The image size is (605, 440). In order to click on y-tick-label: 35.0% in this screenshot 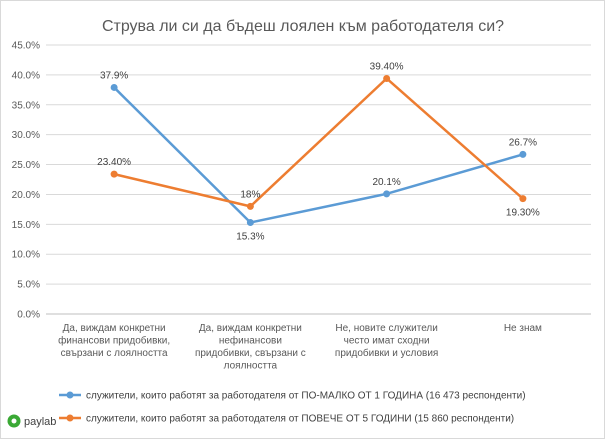, I will do `click(26, 105)`.